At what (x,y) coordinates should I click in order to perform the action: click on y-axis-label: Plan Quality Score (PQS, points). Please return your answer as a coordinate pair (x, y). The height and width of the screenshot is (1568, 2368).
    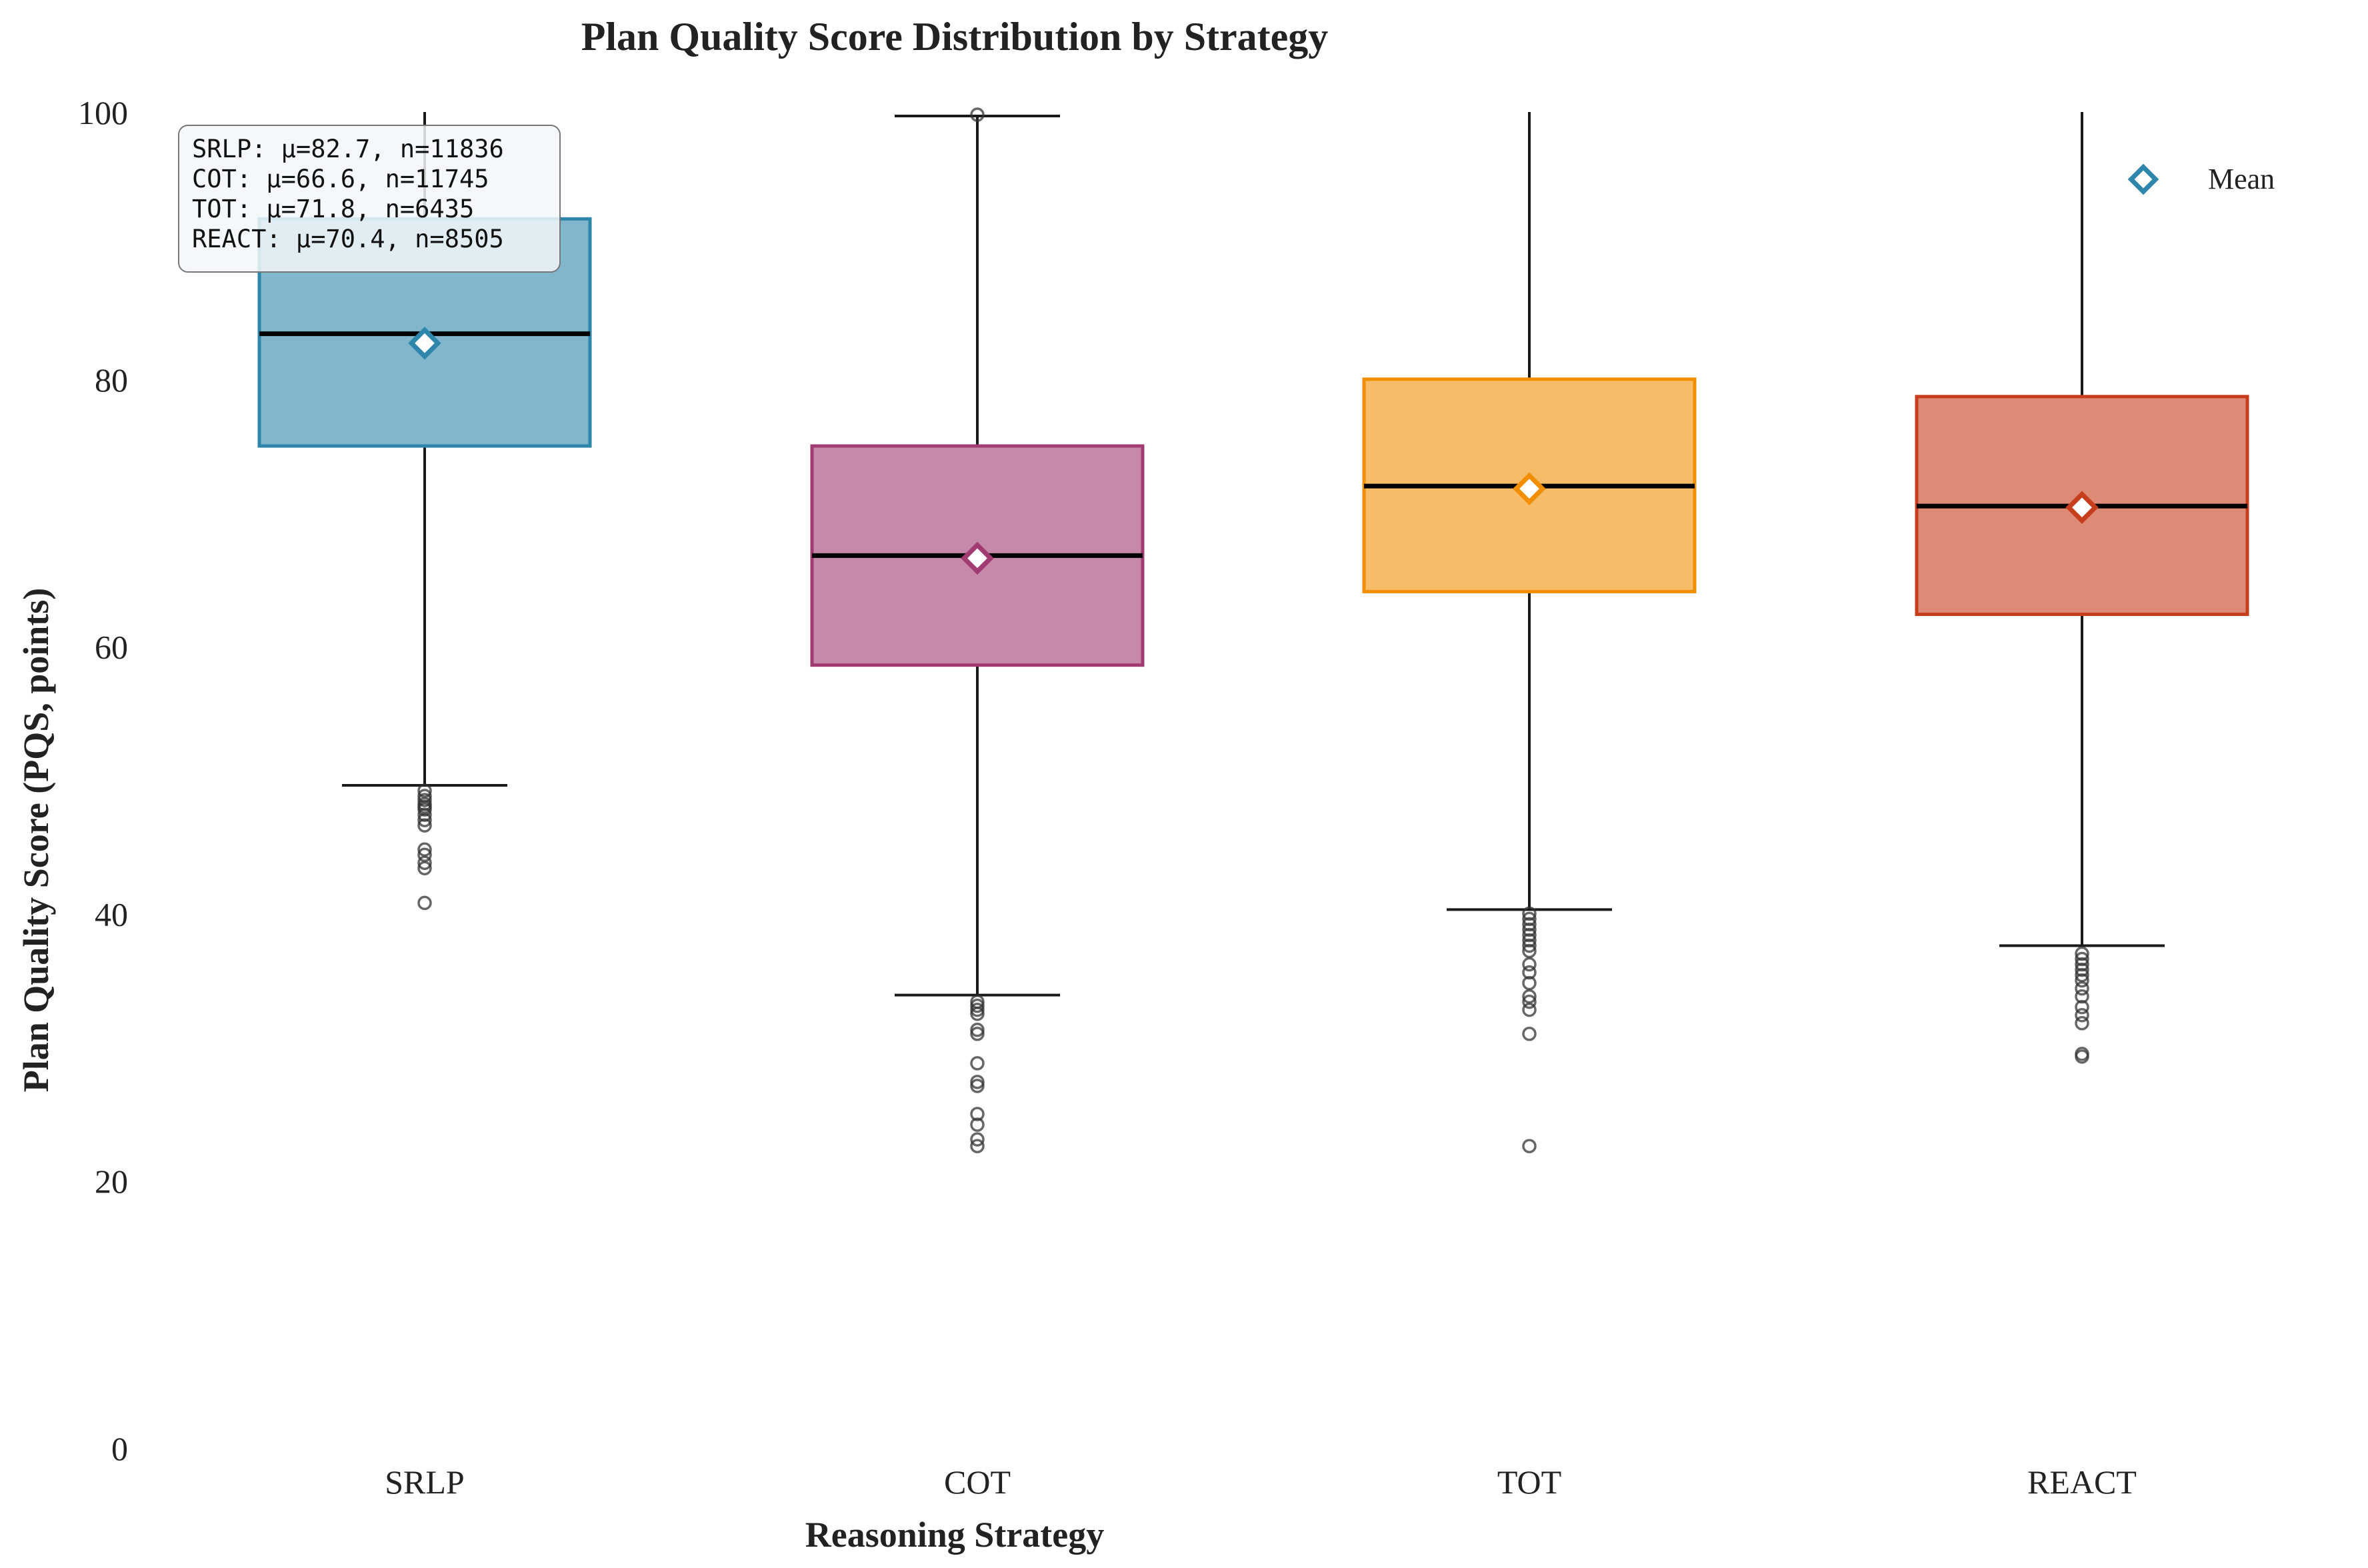
    Looking at the image, I should click on (36, 840).